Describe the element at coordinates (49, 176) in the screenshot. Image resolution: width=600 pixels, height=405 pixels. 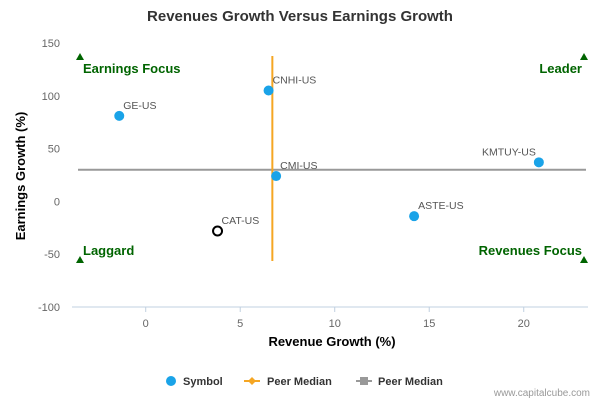
I see `y-axis-ticks: 150 100 50 0 -50 -100` at that location.